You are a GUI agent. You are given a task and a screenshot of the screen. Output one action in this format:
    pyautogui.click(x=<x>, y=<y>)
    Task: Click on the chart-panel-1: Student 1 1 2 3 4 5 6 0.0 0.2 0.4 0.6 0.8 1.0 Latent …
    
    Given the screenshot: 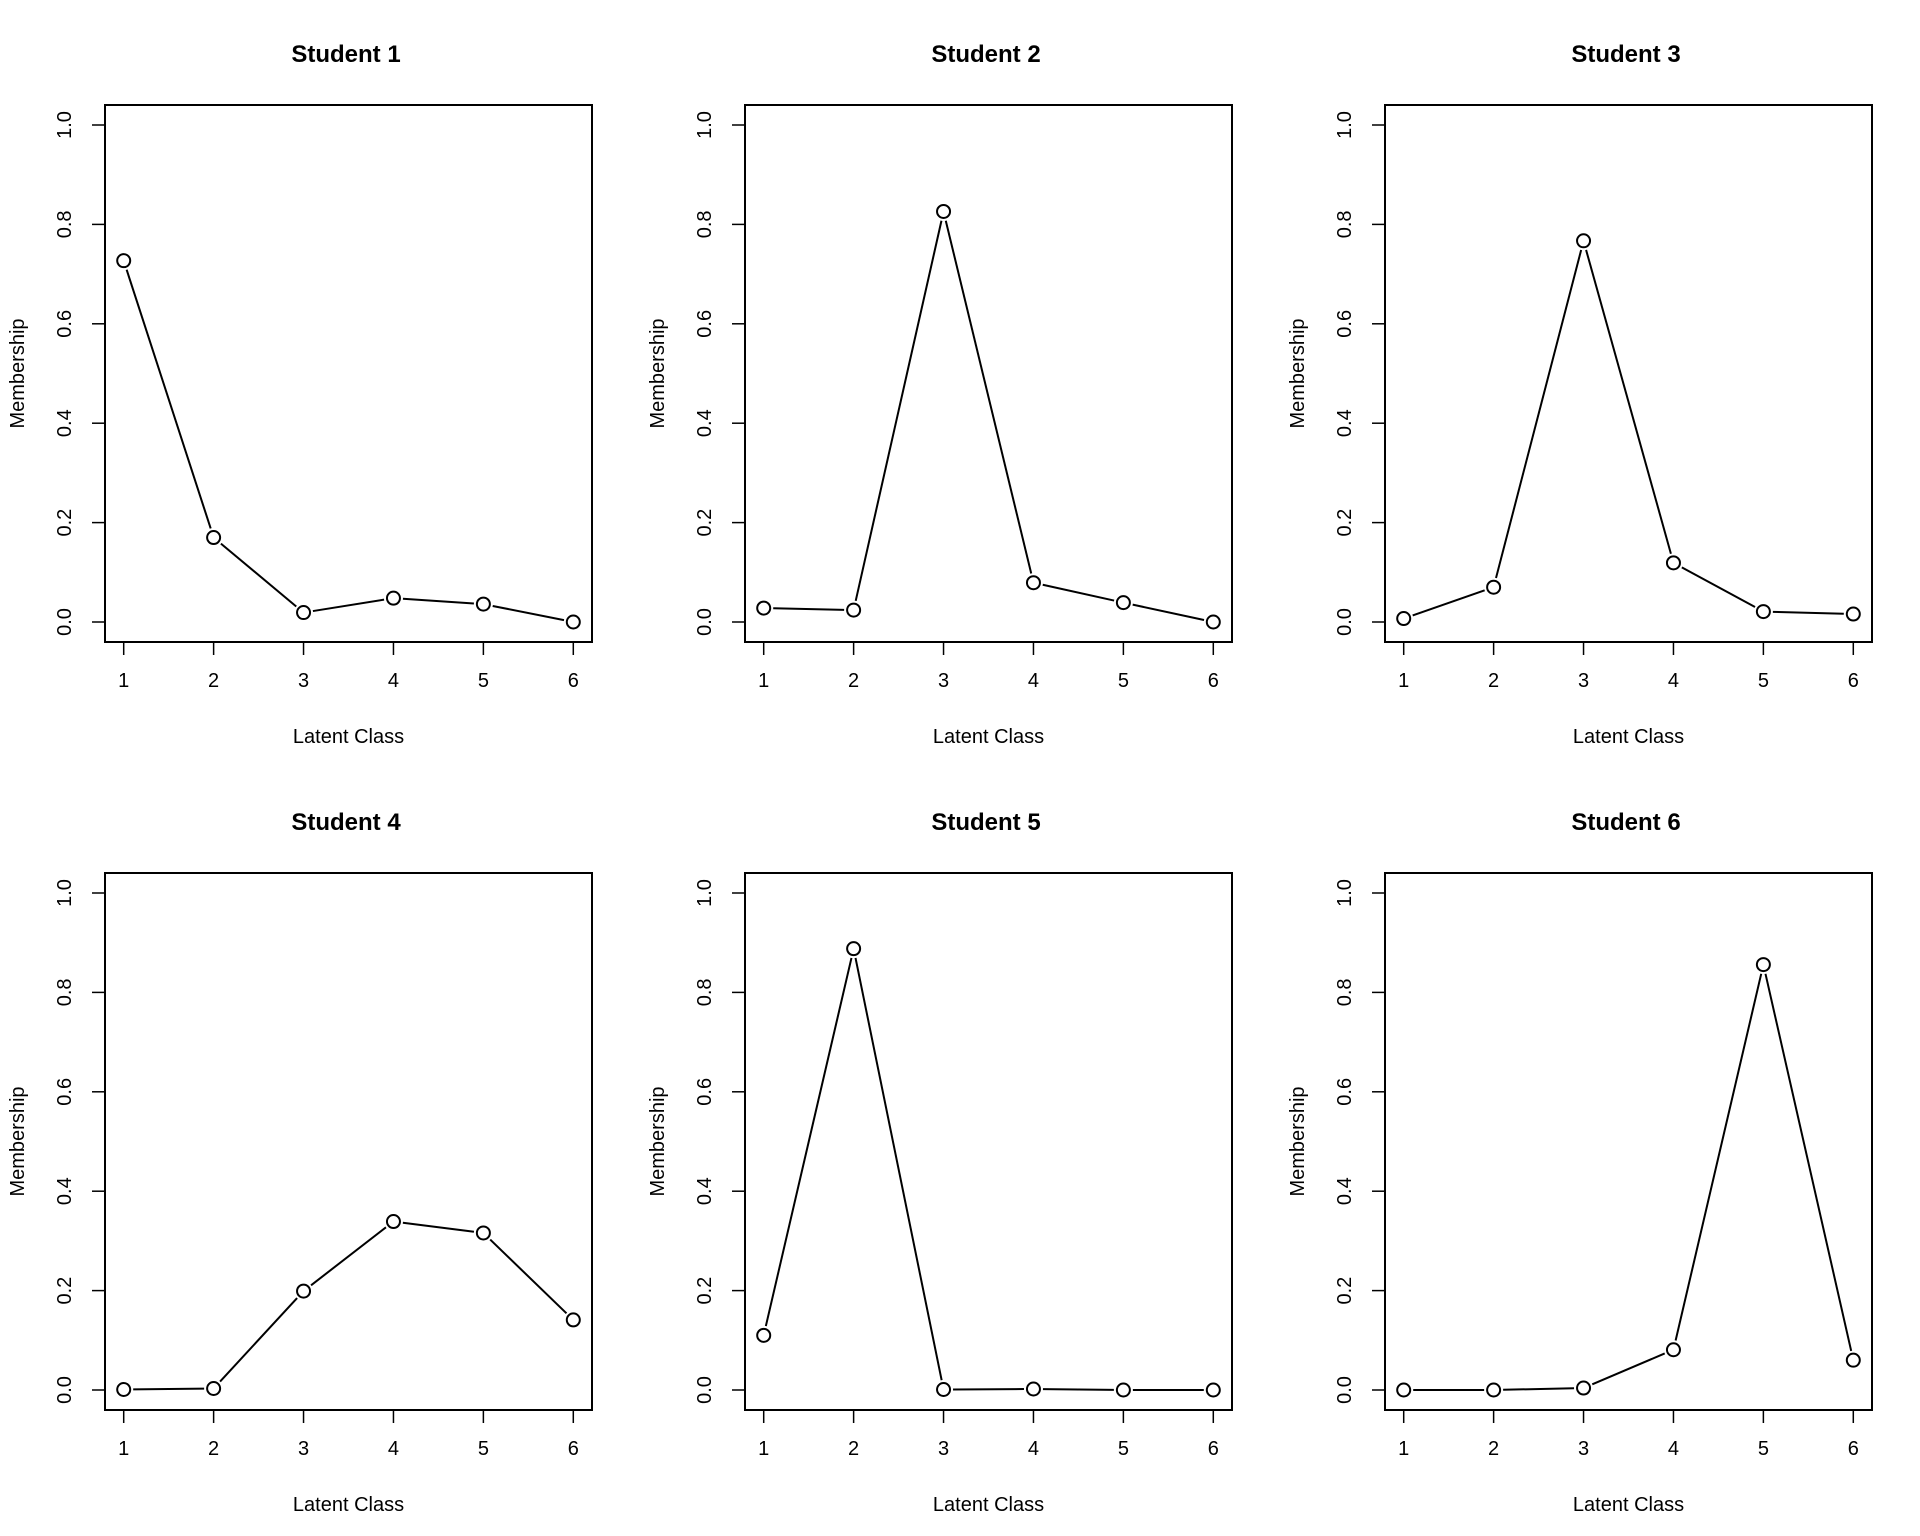 What is the action you would take?
    pyautogui.click(x=300, y=394)
    